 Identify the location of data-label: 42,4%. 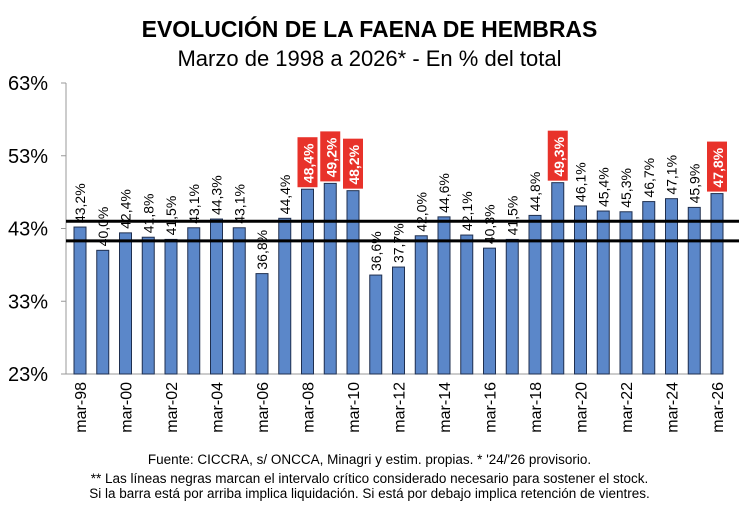
(126, 209).